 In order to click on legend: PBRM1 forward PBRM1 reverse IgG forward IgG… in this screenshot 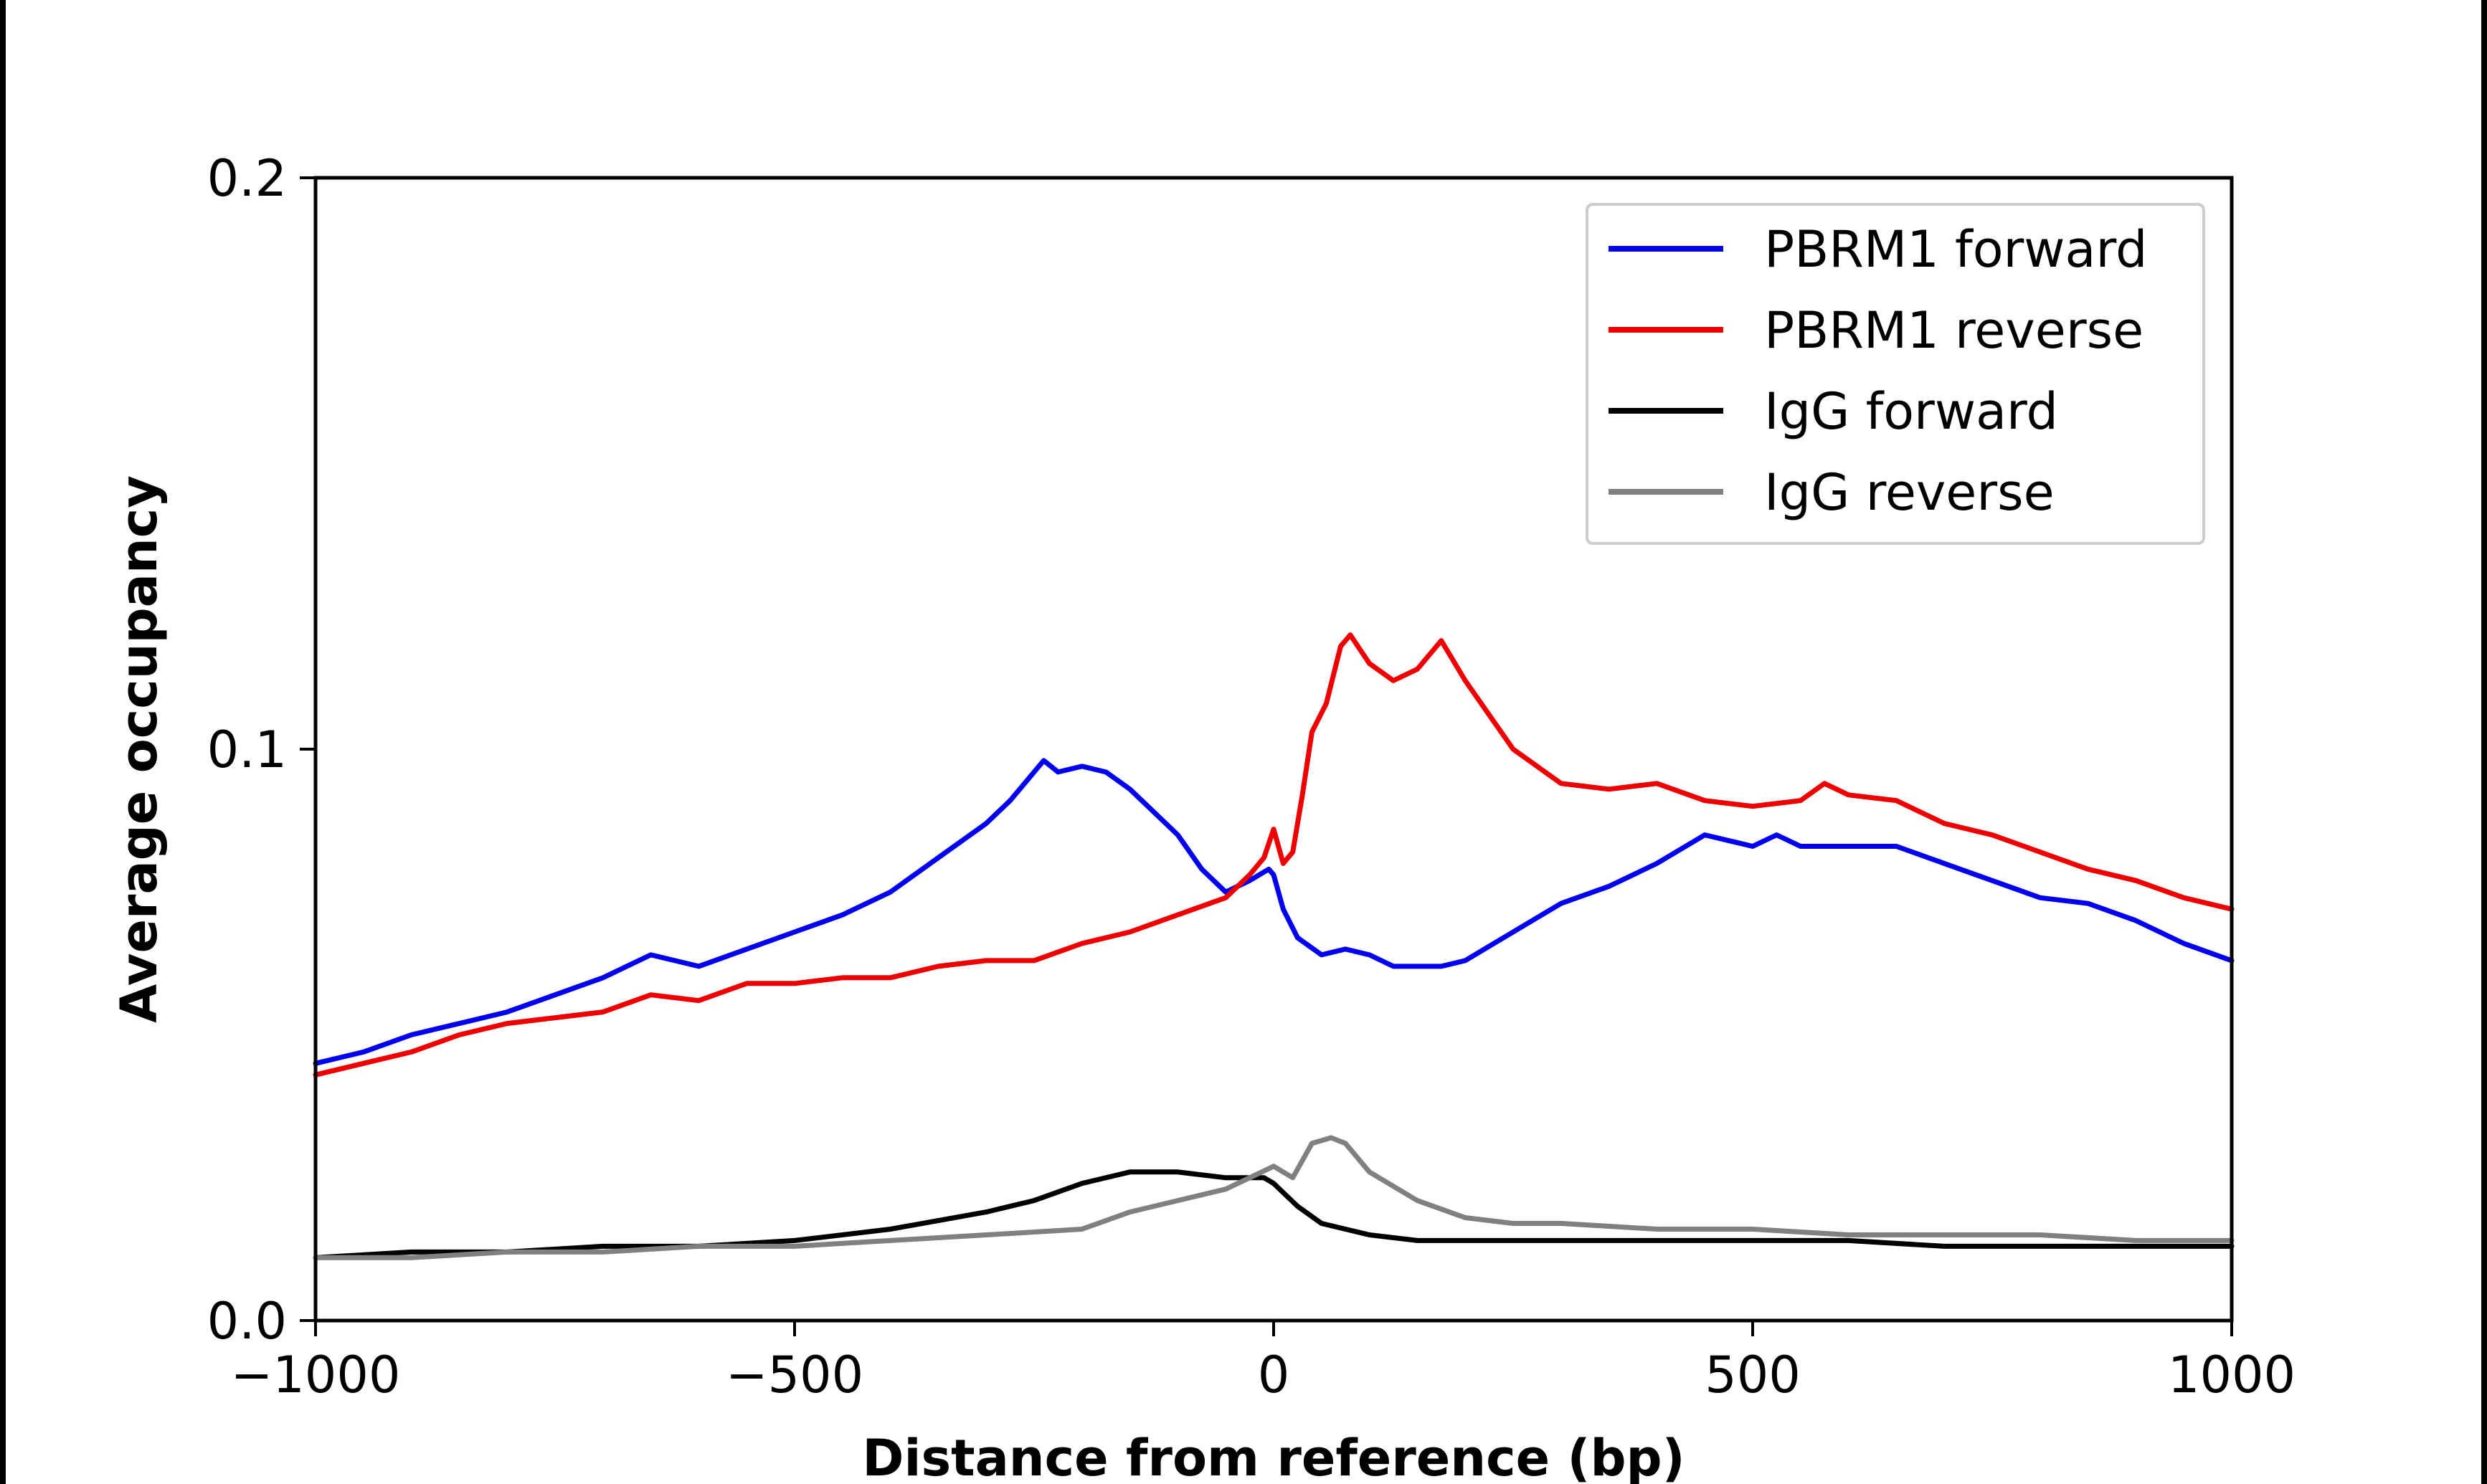, I will do `click(1895, 374)`.